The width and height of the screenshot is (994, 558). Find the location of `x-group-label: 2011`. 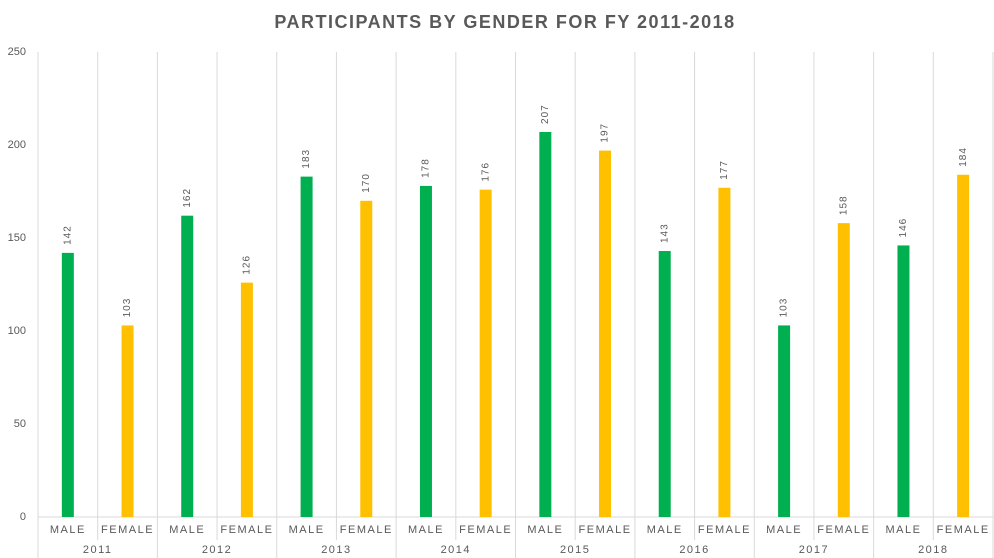

x-group-label: 2011 is located at coordinates (98, 550).